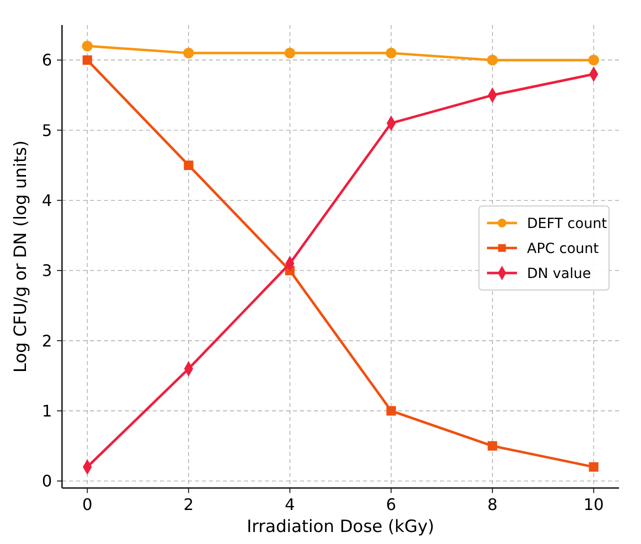  I want to click on x-tick-label: 6, so click(391, 504).